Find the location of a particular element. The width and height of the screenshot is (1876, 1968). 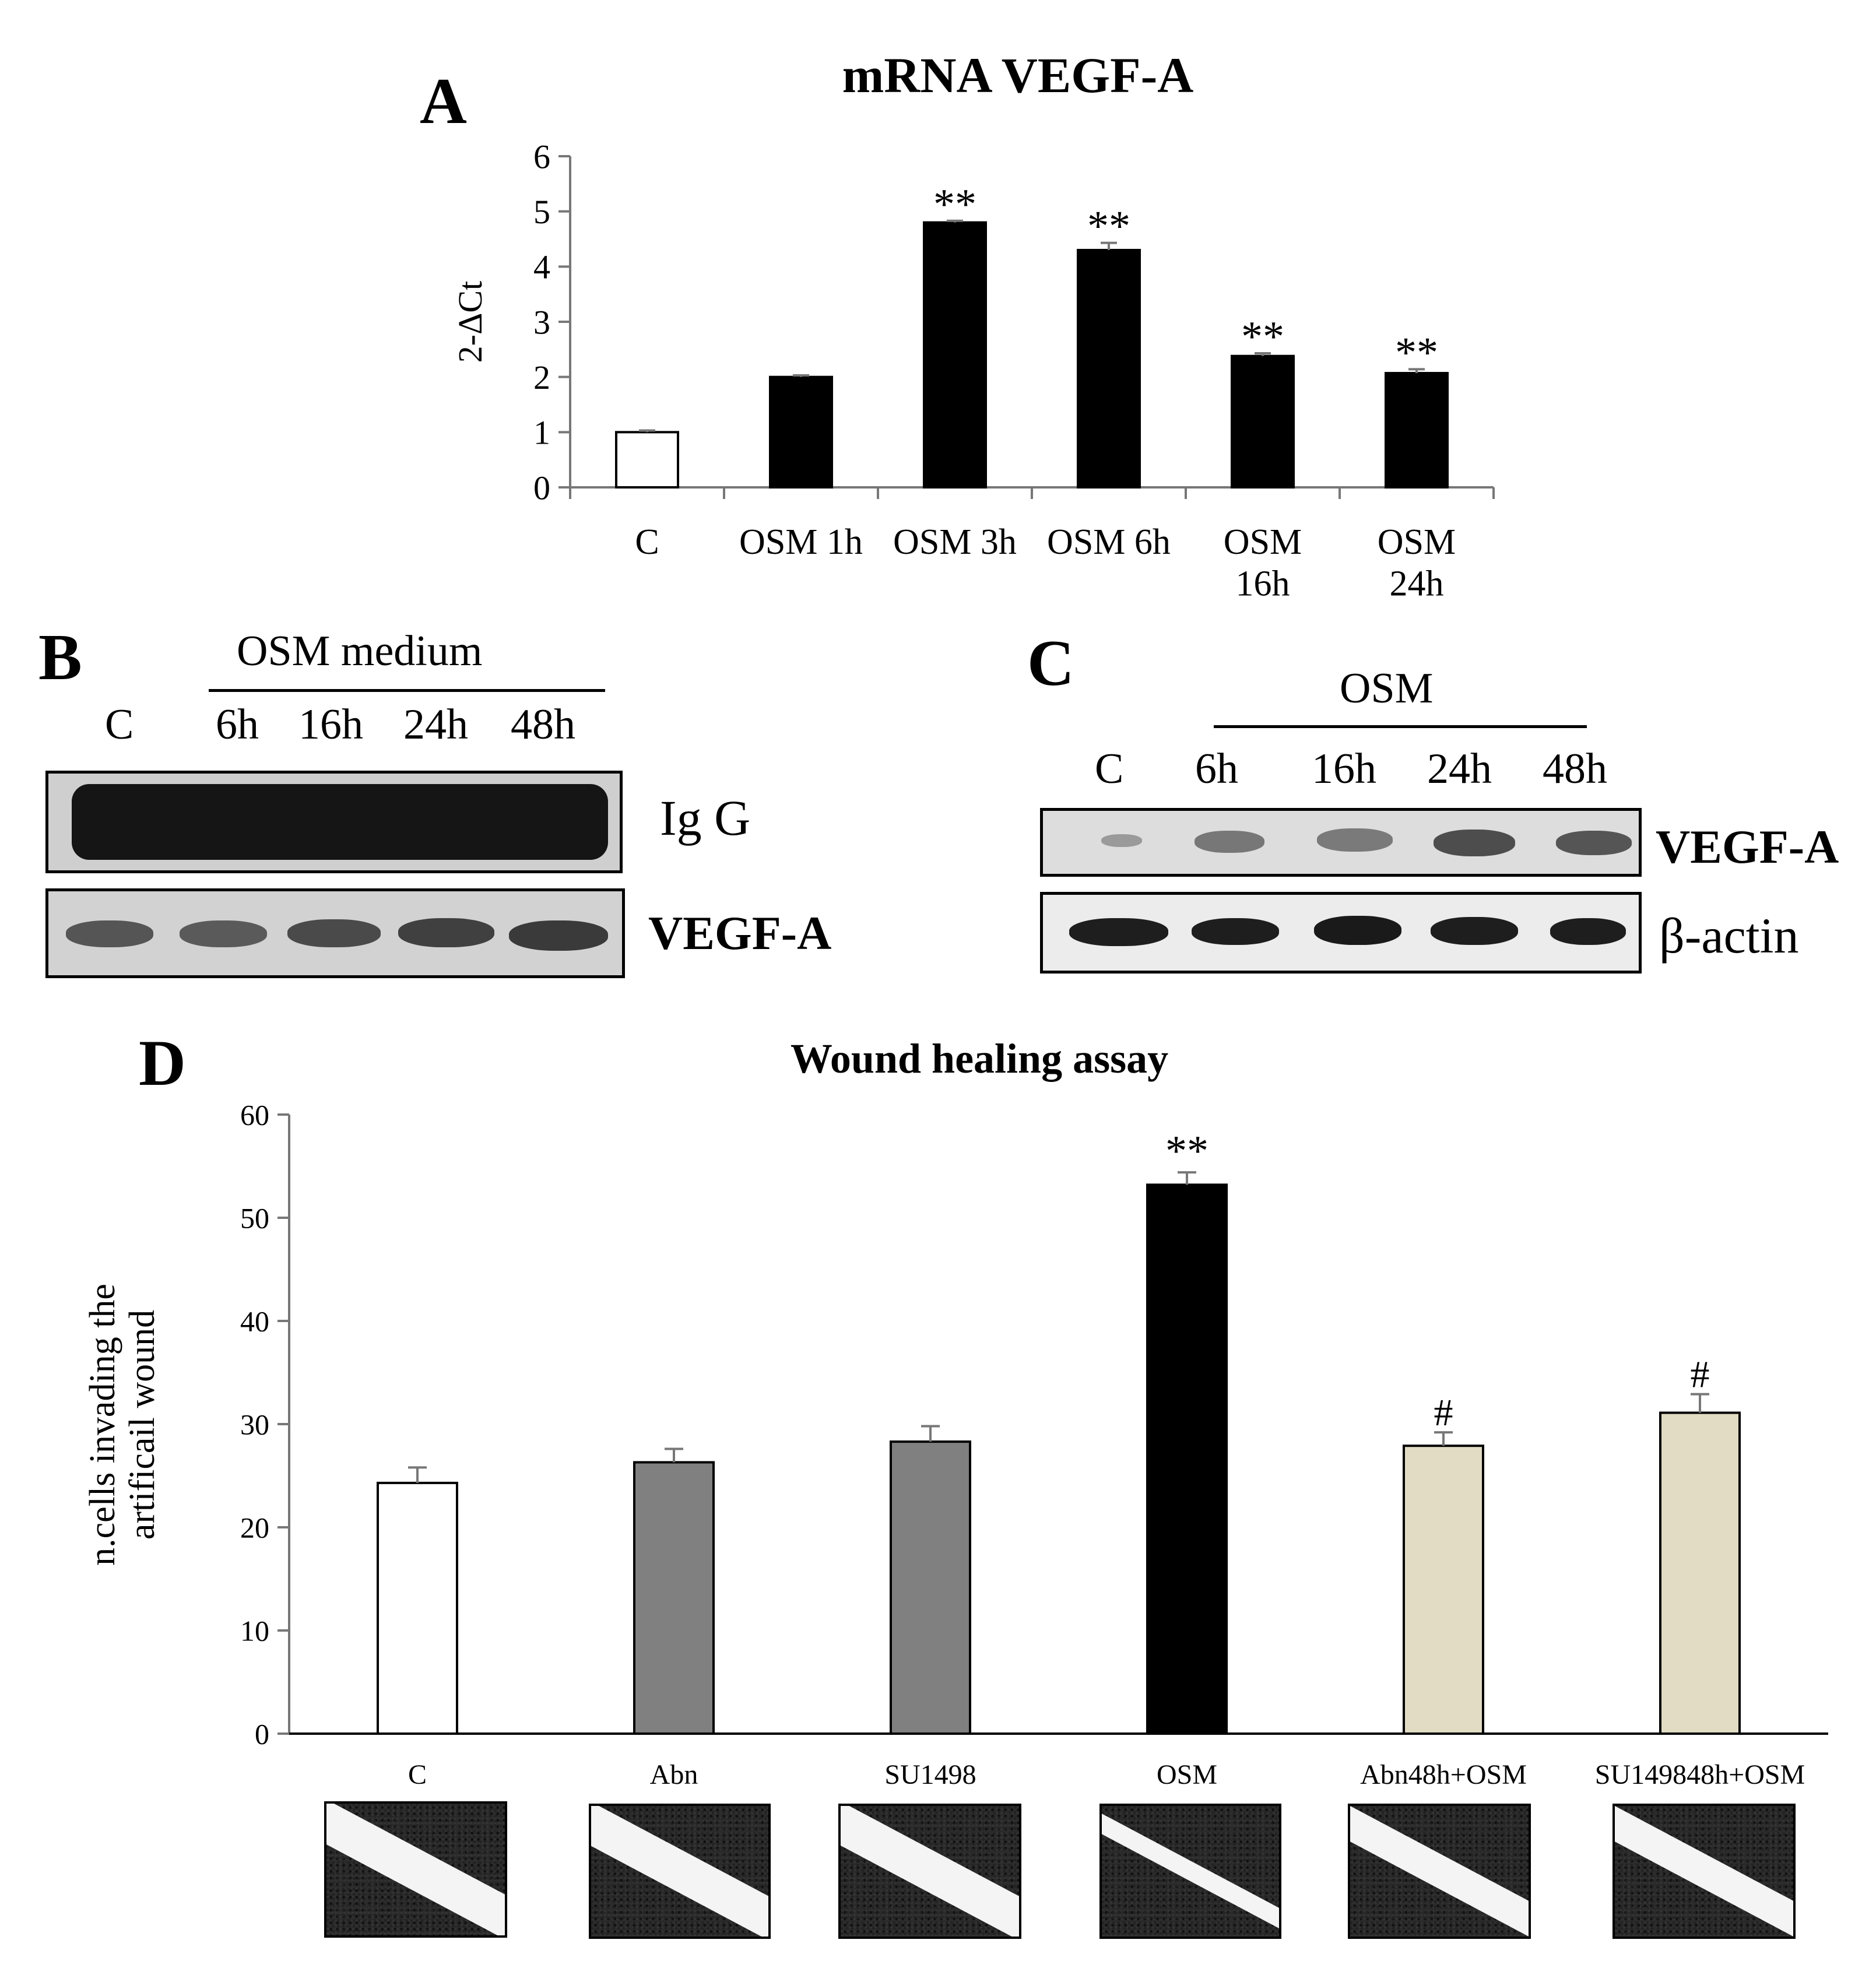

y-tick-label: 1 is located at coordinates (541, 433).